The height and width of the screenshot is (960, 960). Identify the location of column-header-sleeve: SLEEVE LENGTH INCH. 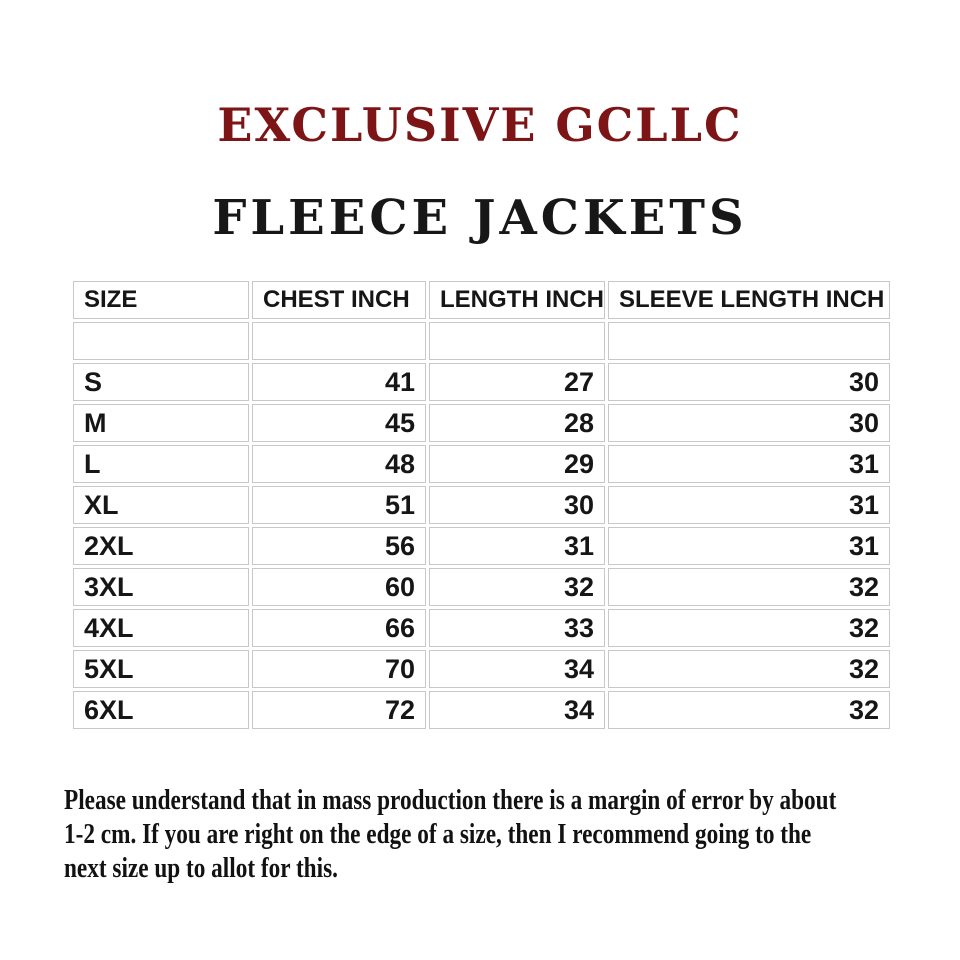
(749, 300).